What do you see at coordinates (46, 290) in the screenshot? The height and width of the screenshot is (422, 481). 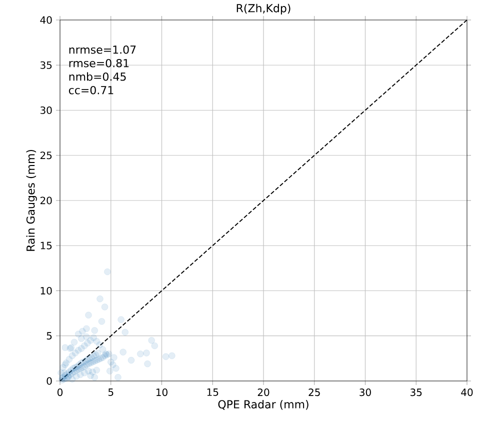 I see `y-tick-label: 10` at bounding box center [46, 290].